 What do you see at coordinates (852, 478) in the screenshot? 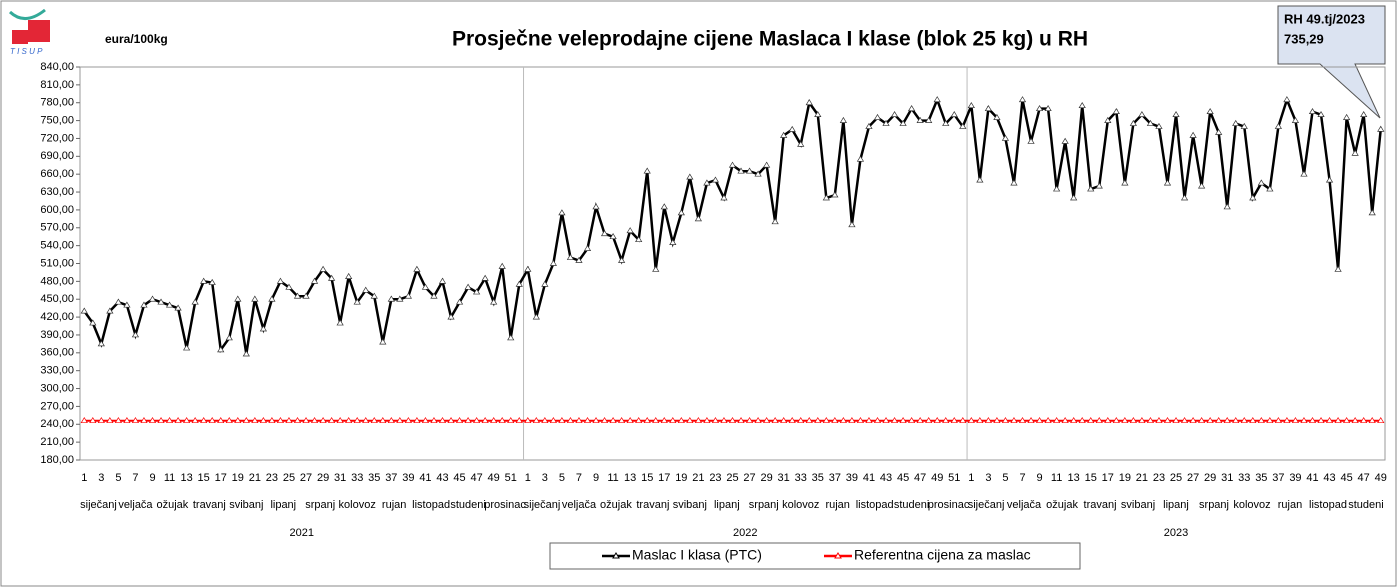
I see `x-tick-label: 39` at bounding box center [852, 478].